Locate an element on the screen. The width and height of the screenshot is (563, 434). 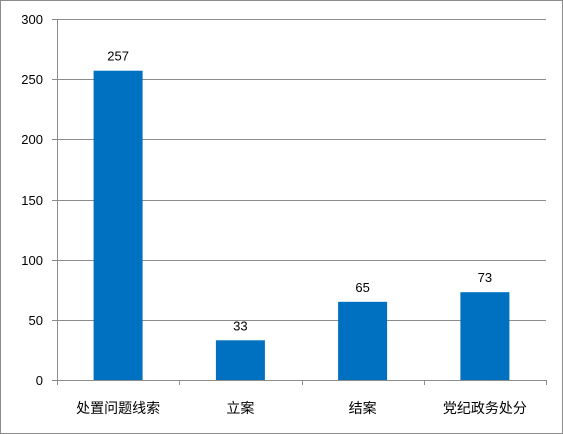
data-label: 73 is located at coordinates (485, 277).